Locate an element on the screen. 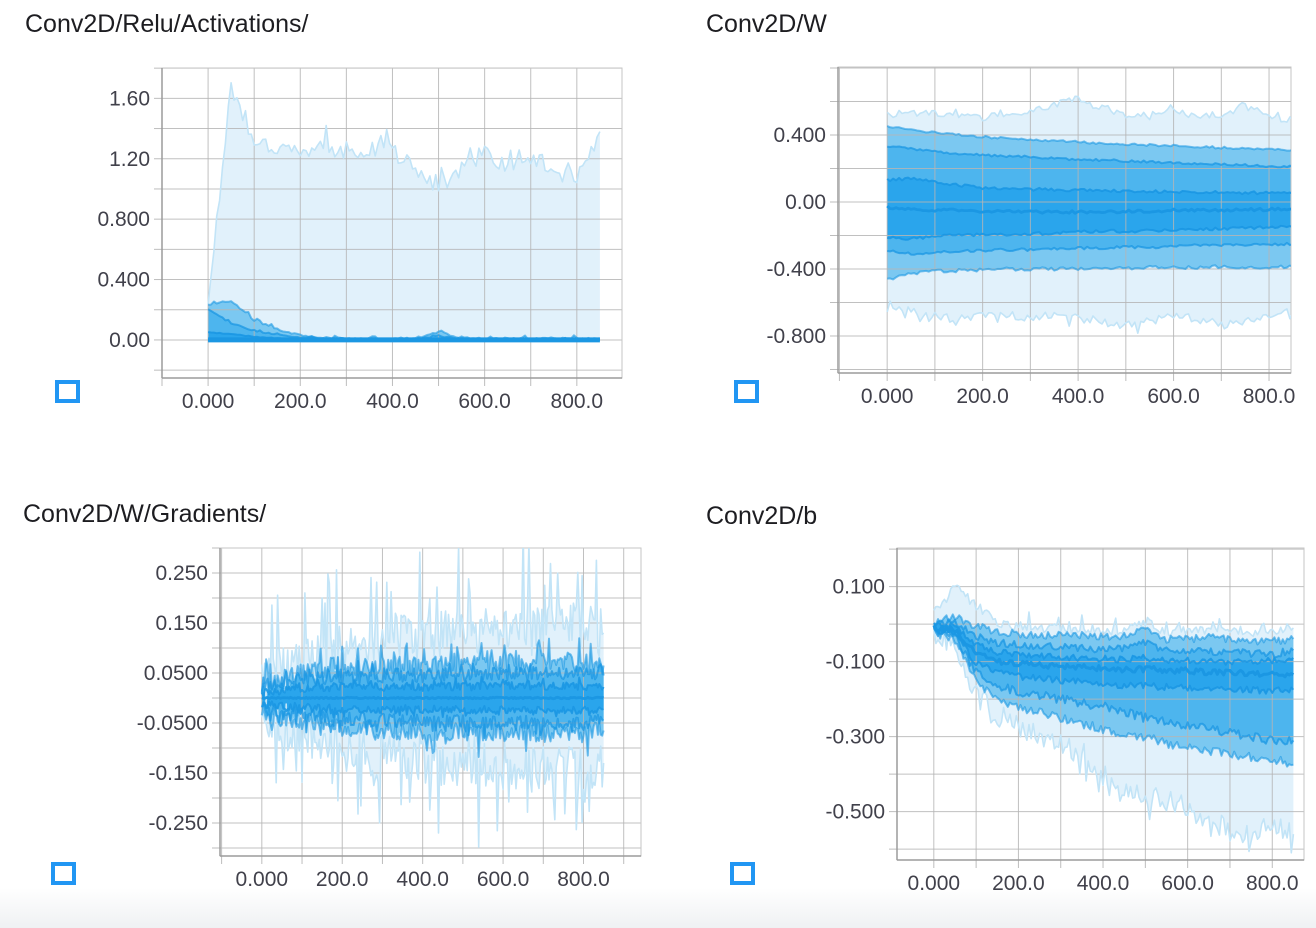 This screenshot has height=928, width=1316. chart-title: Conv2D/Relu/Activations/ is located at coordinates (167, 24).